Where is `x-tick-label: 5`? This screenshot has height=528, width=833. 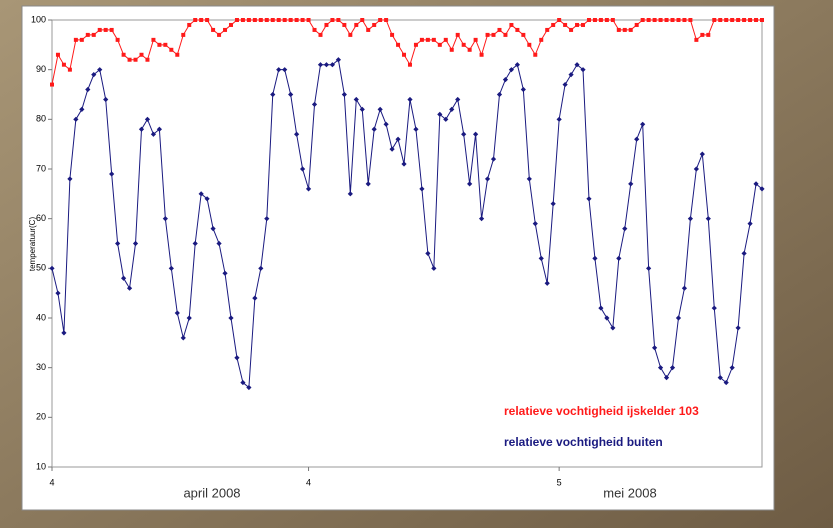 x-tick-label: 5 is located at coordinates (559, 482).